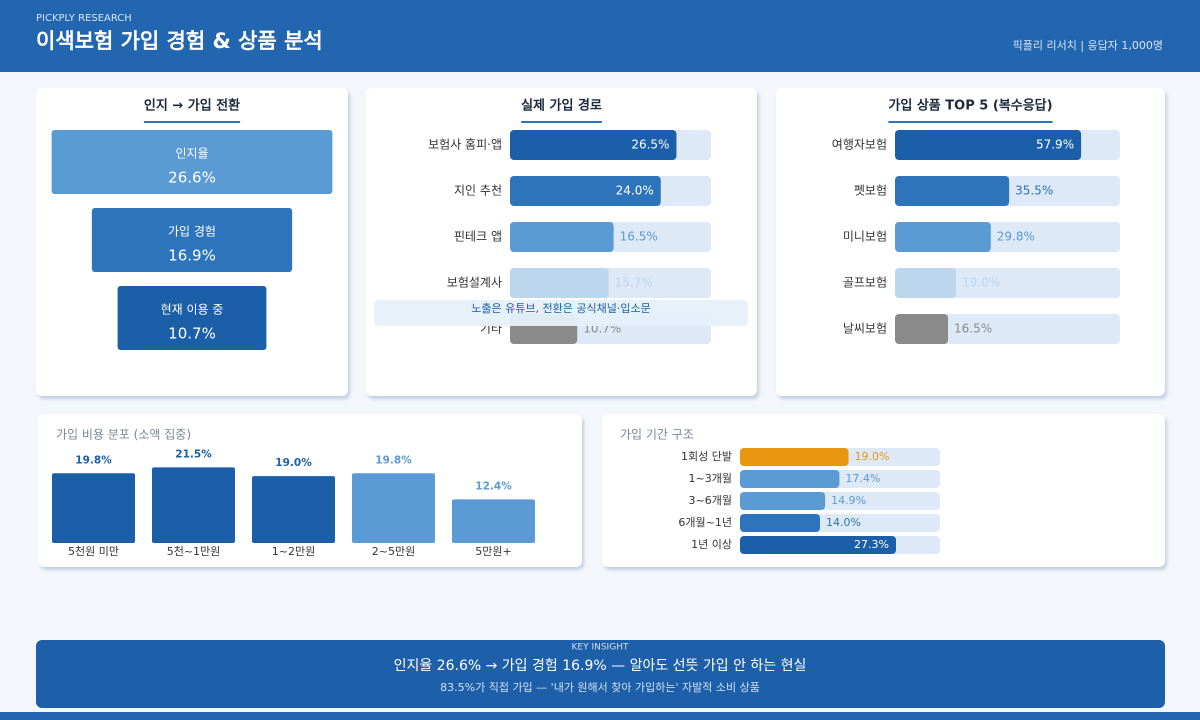 The image size is (1200, 720). What do you see at coordinates (865, 329) in the screenshot?
I see `category-label: 날씨보험` at bounding box center [865, 329].